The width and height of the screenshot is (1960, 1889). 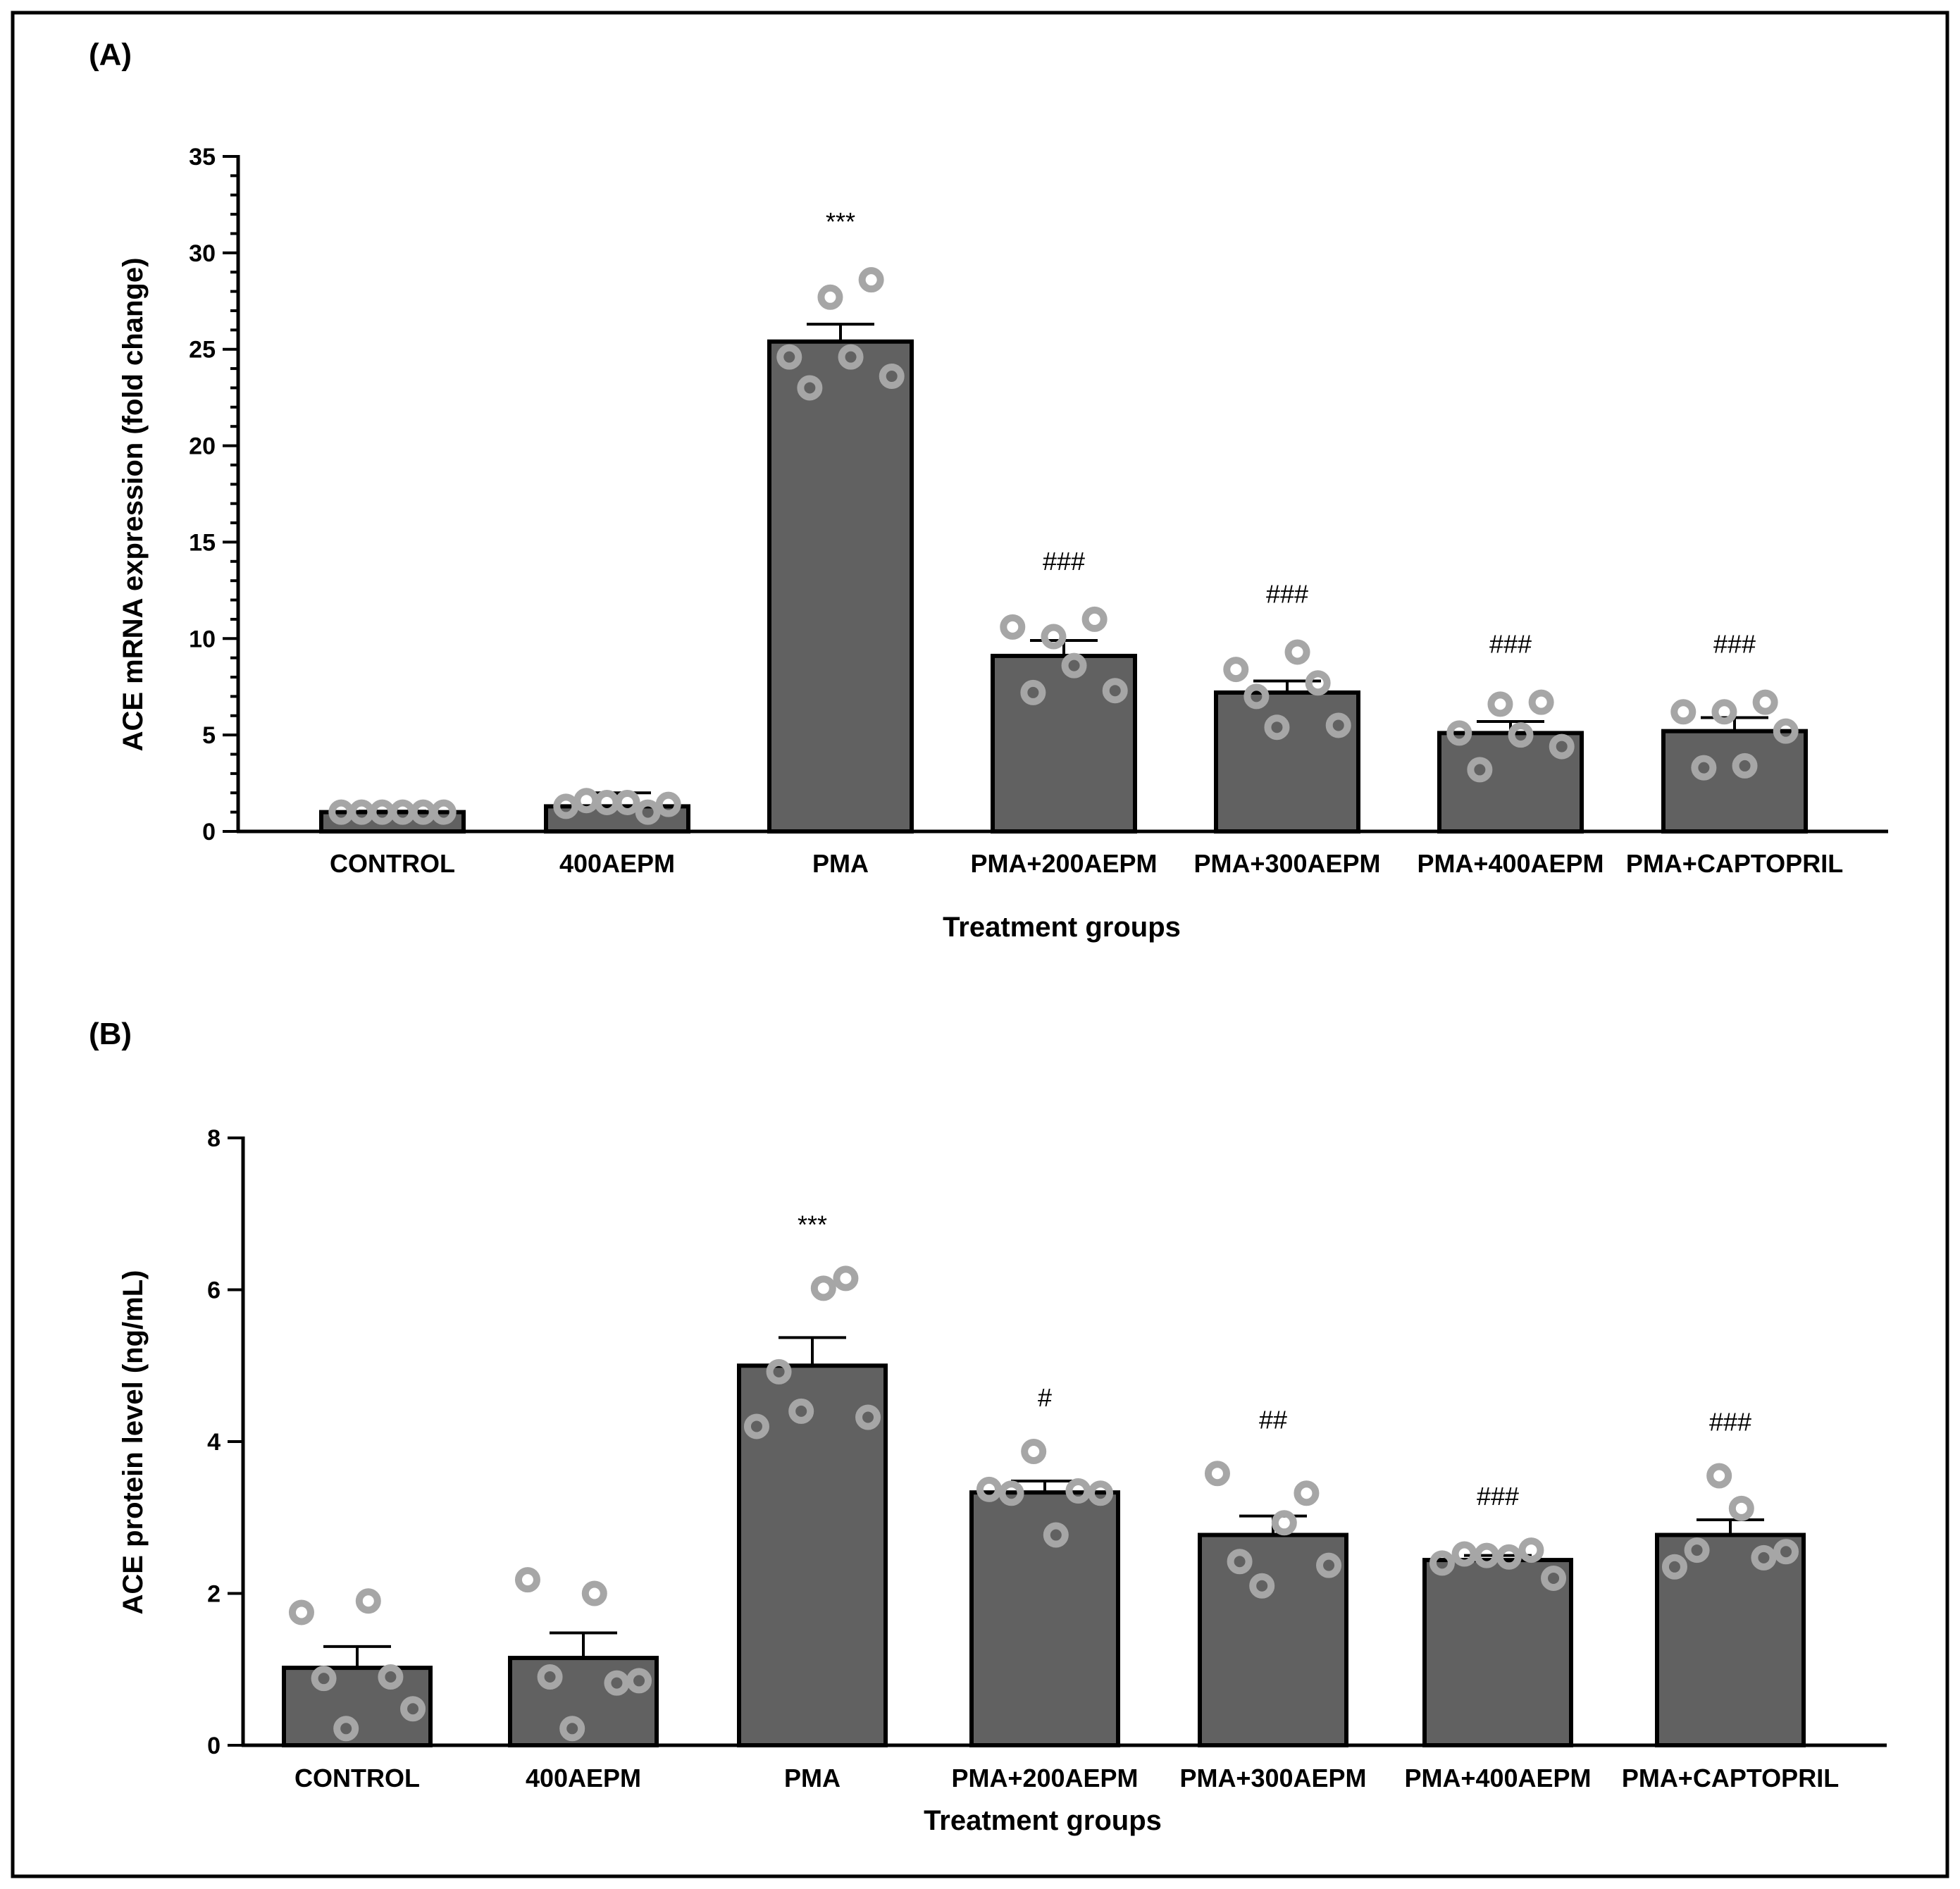 I want to click on panel-a-x-axis-title: Treatment groups, so click(x=1062, y=927).